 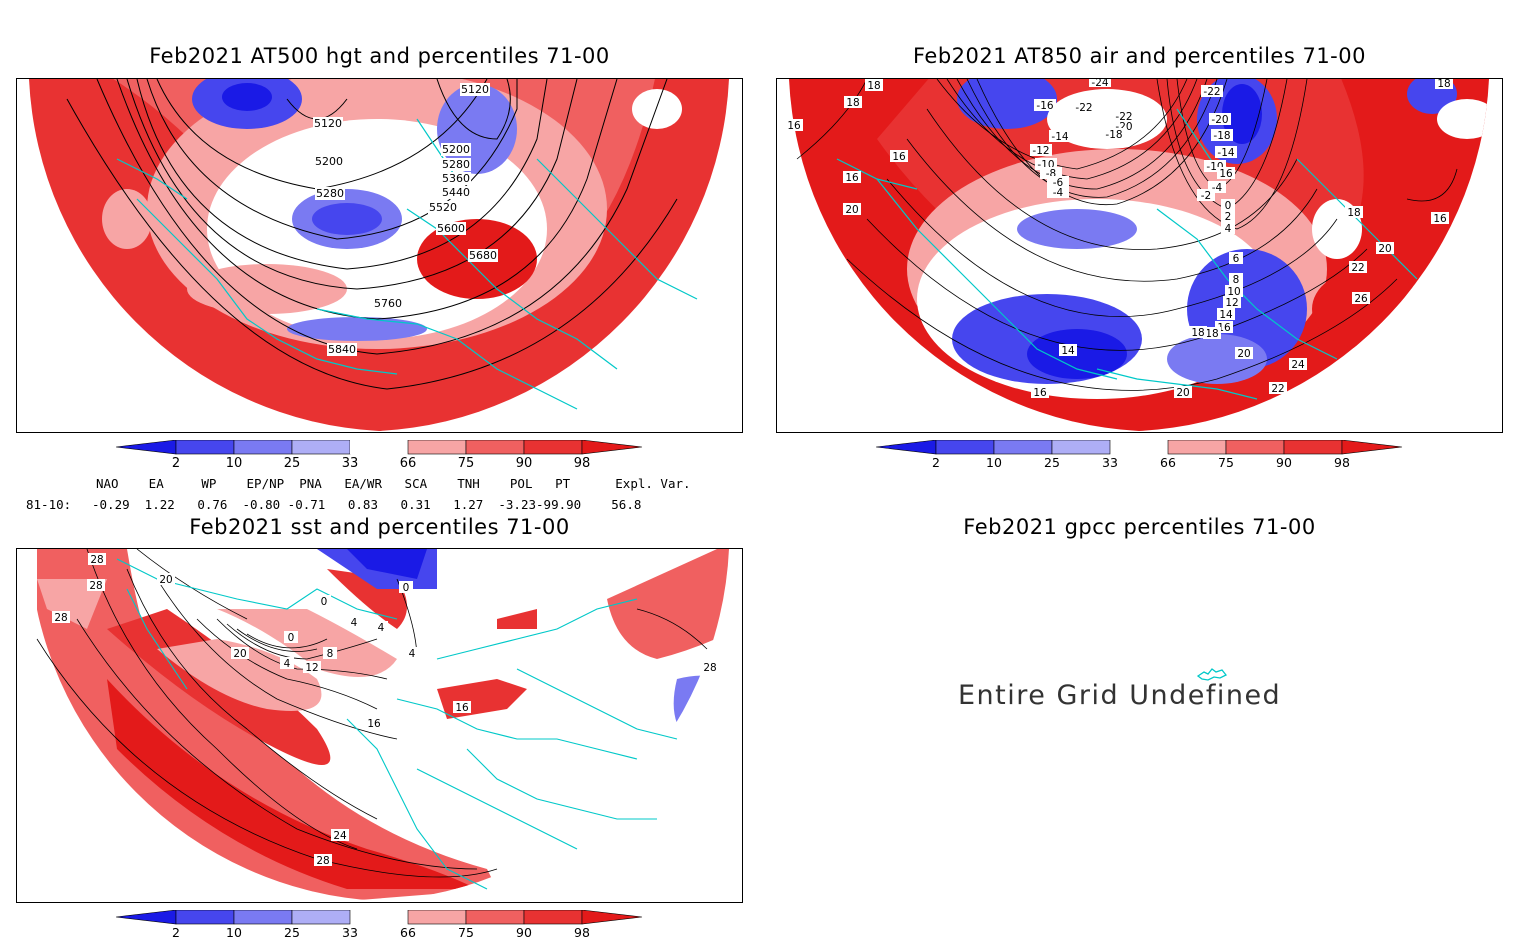 I want to click on cb3-label: 33, so click(x=350, y=932).